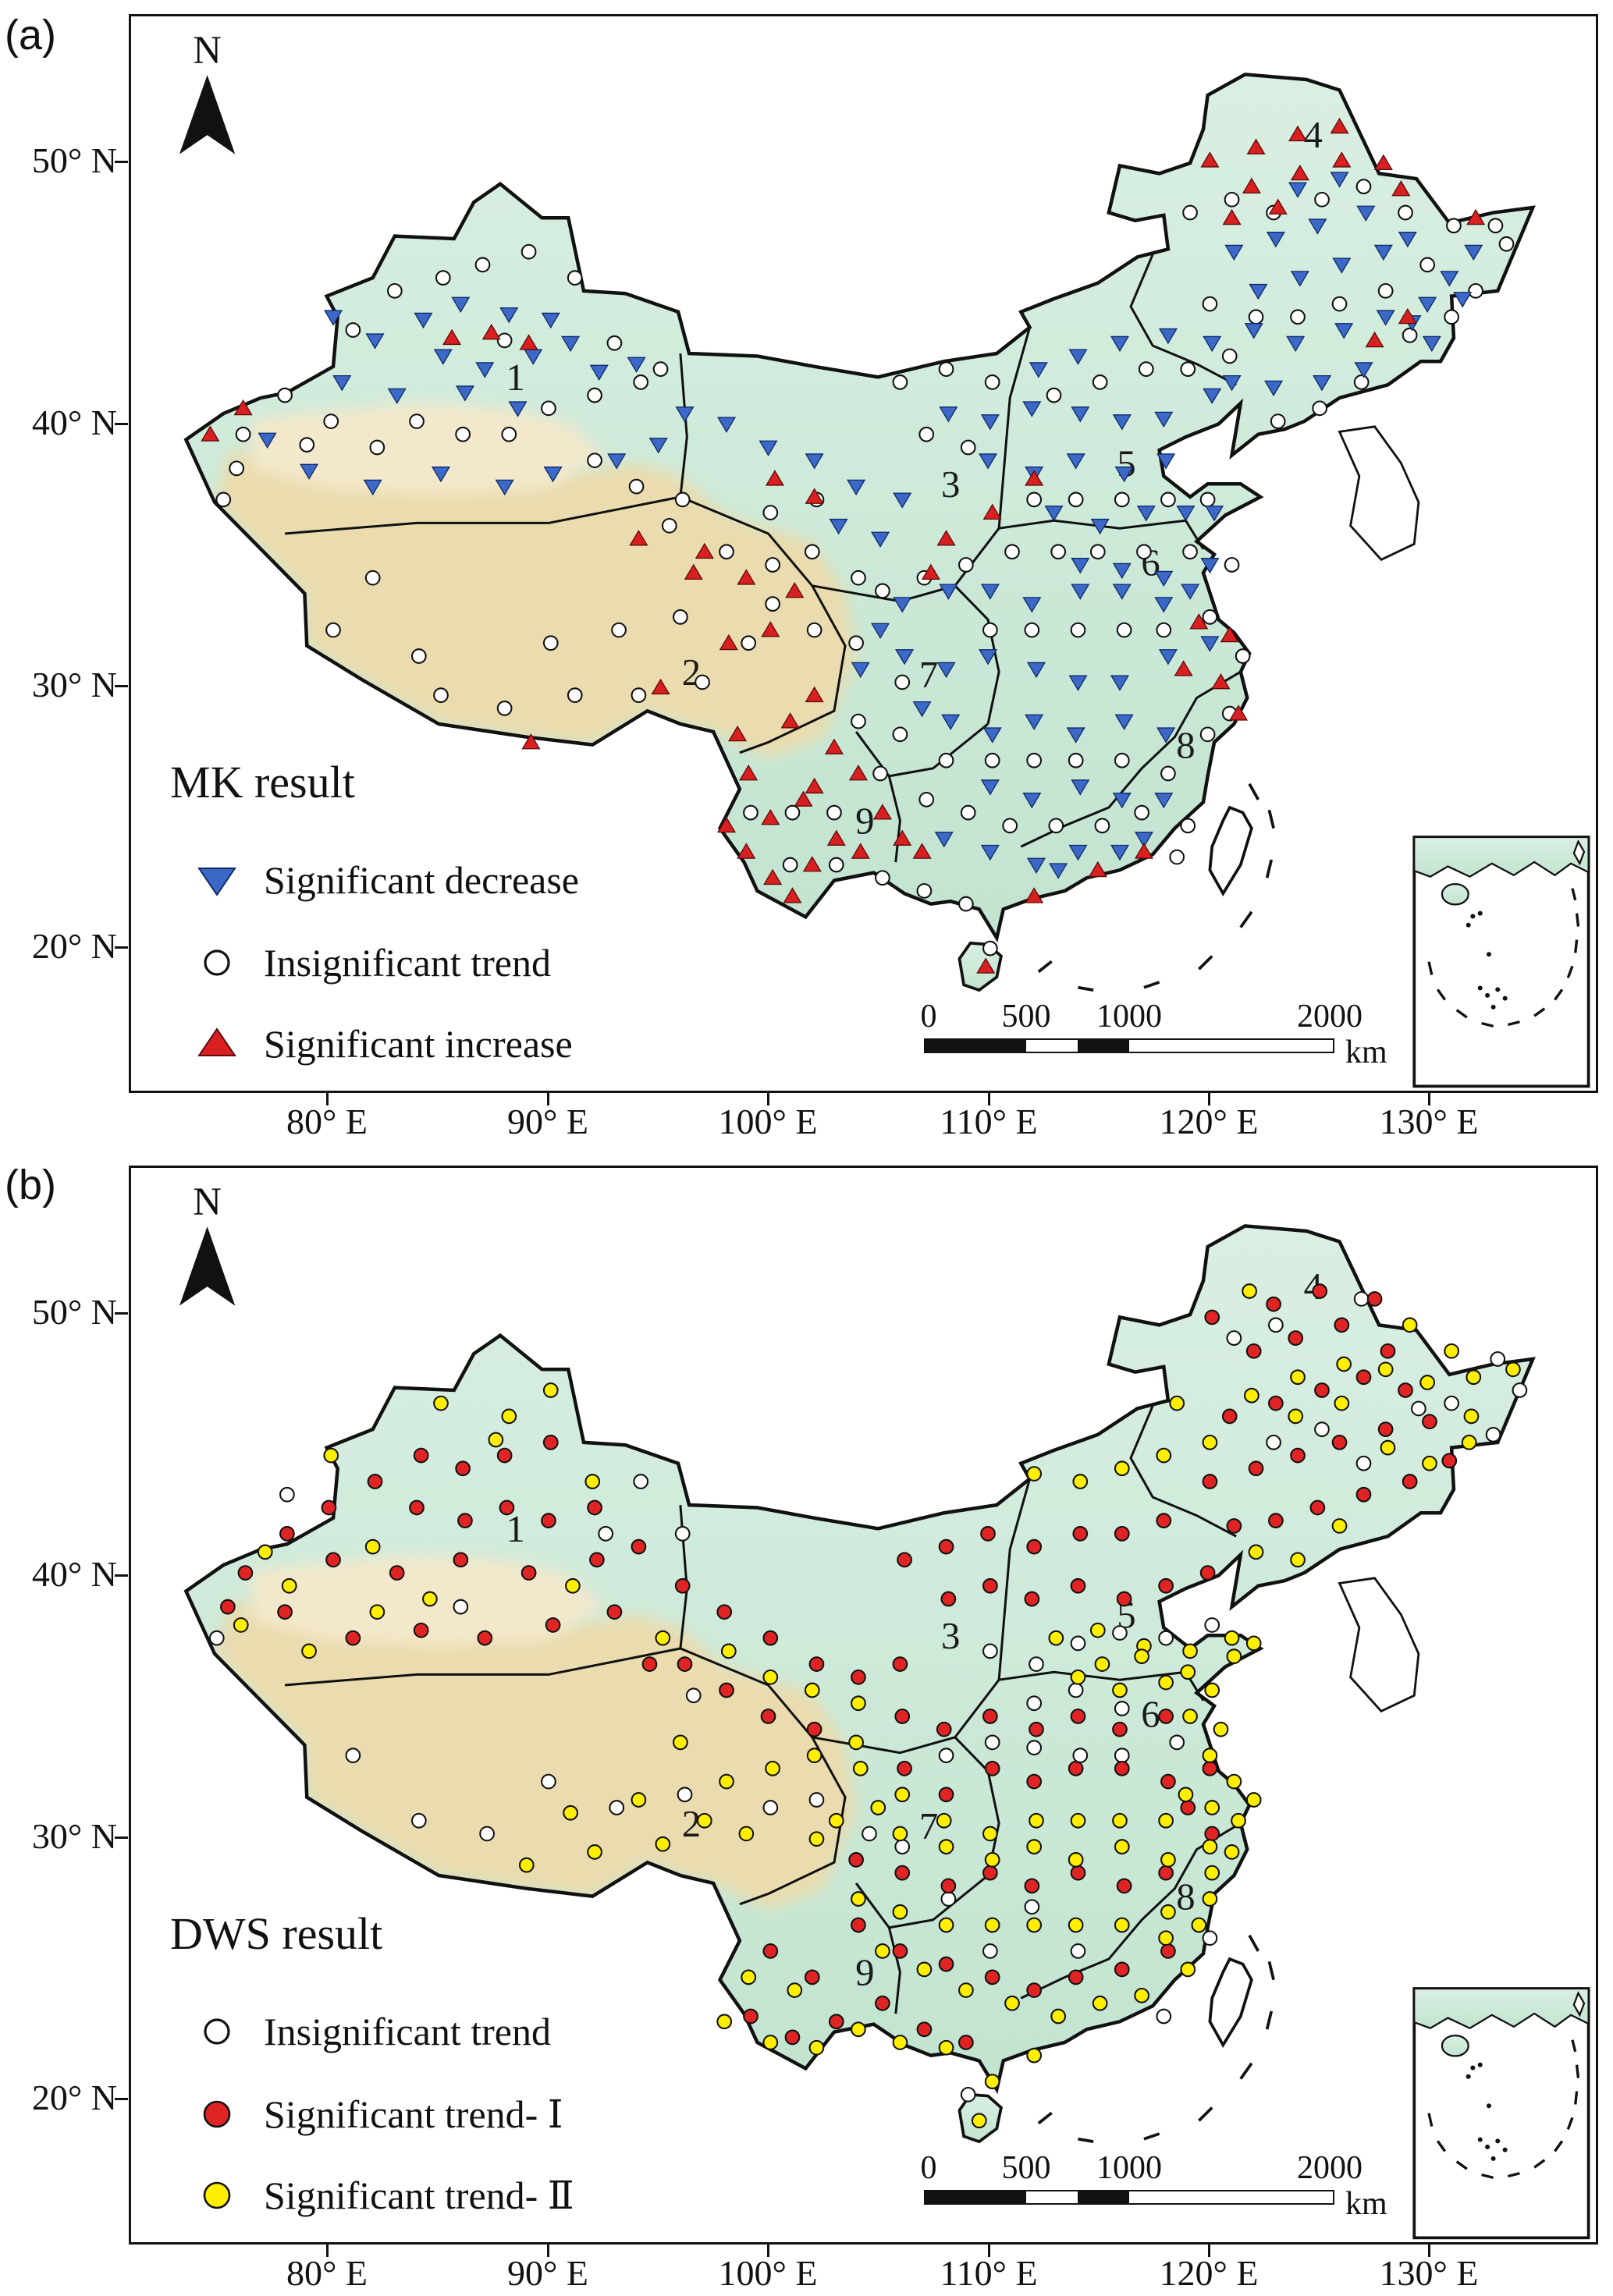  Describe the element at coordinates (1150, 1714) in the screenshot. I see `region-label: 6` at that location.